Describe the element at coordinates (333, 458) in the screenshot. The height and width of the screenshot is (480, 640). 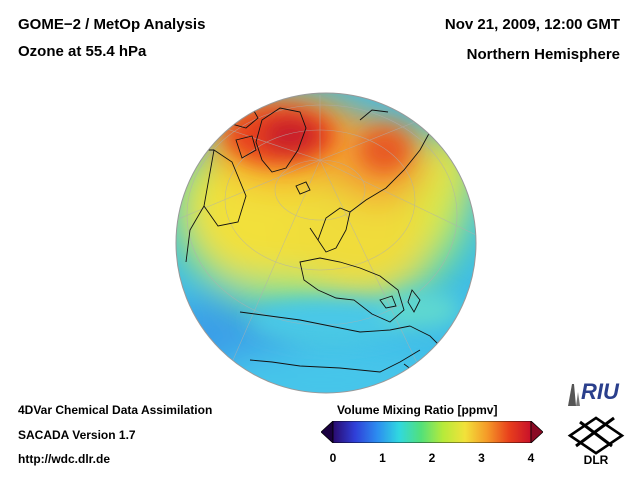
I see `colorbar-tick: 0` at that location.